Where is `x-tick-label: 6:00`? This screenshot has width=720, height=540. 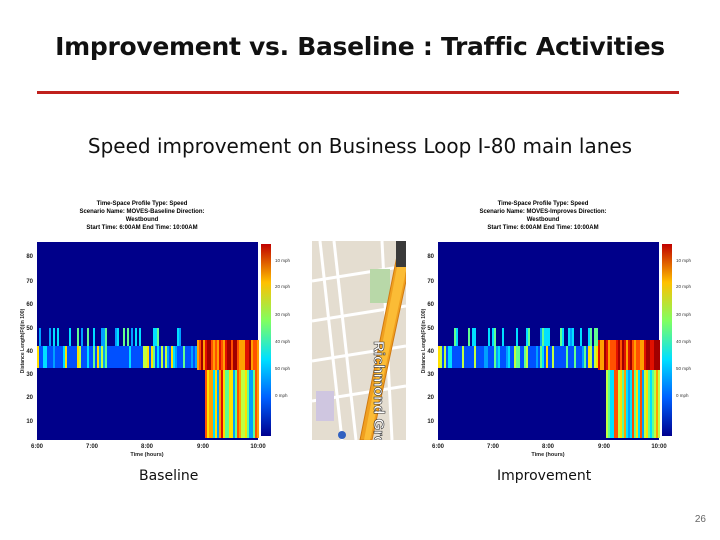
x-tick-label: 6:00 is located at coordinates (438, 447).